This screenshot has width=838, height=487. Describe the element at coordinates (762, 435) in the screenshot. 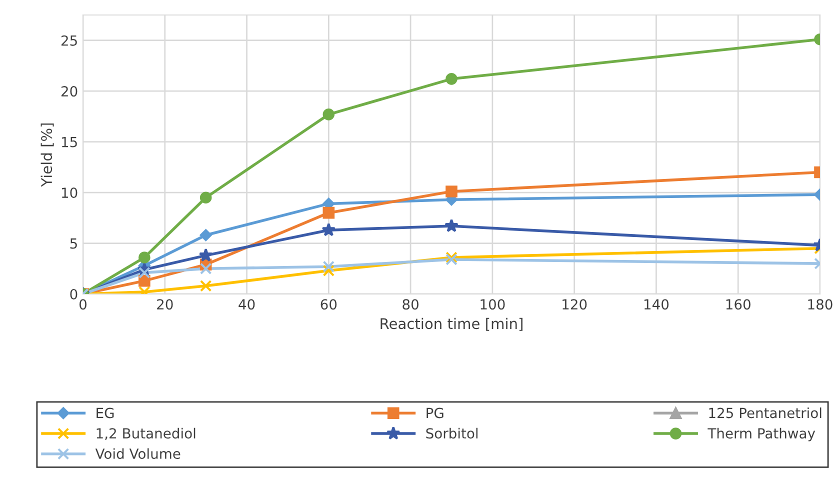

I see `legend-label: Therm Pathway` at that location.